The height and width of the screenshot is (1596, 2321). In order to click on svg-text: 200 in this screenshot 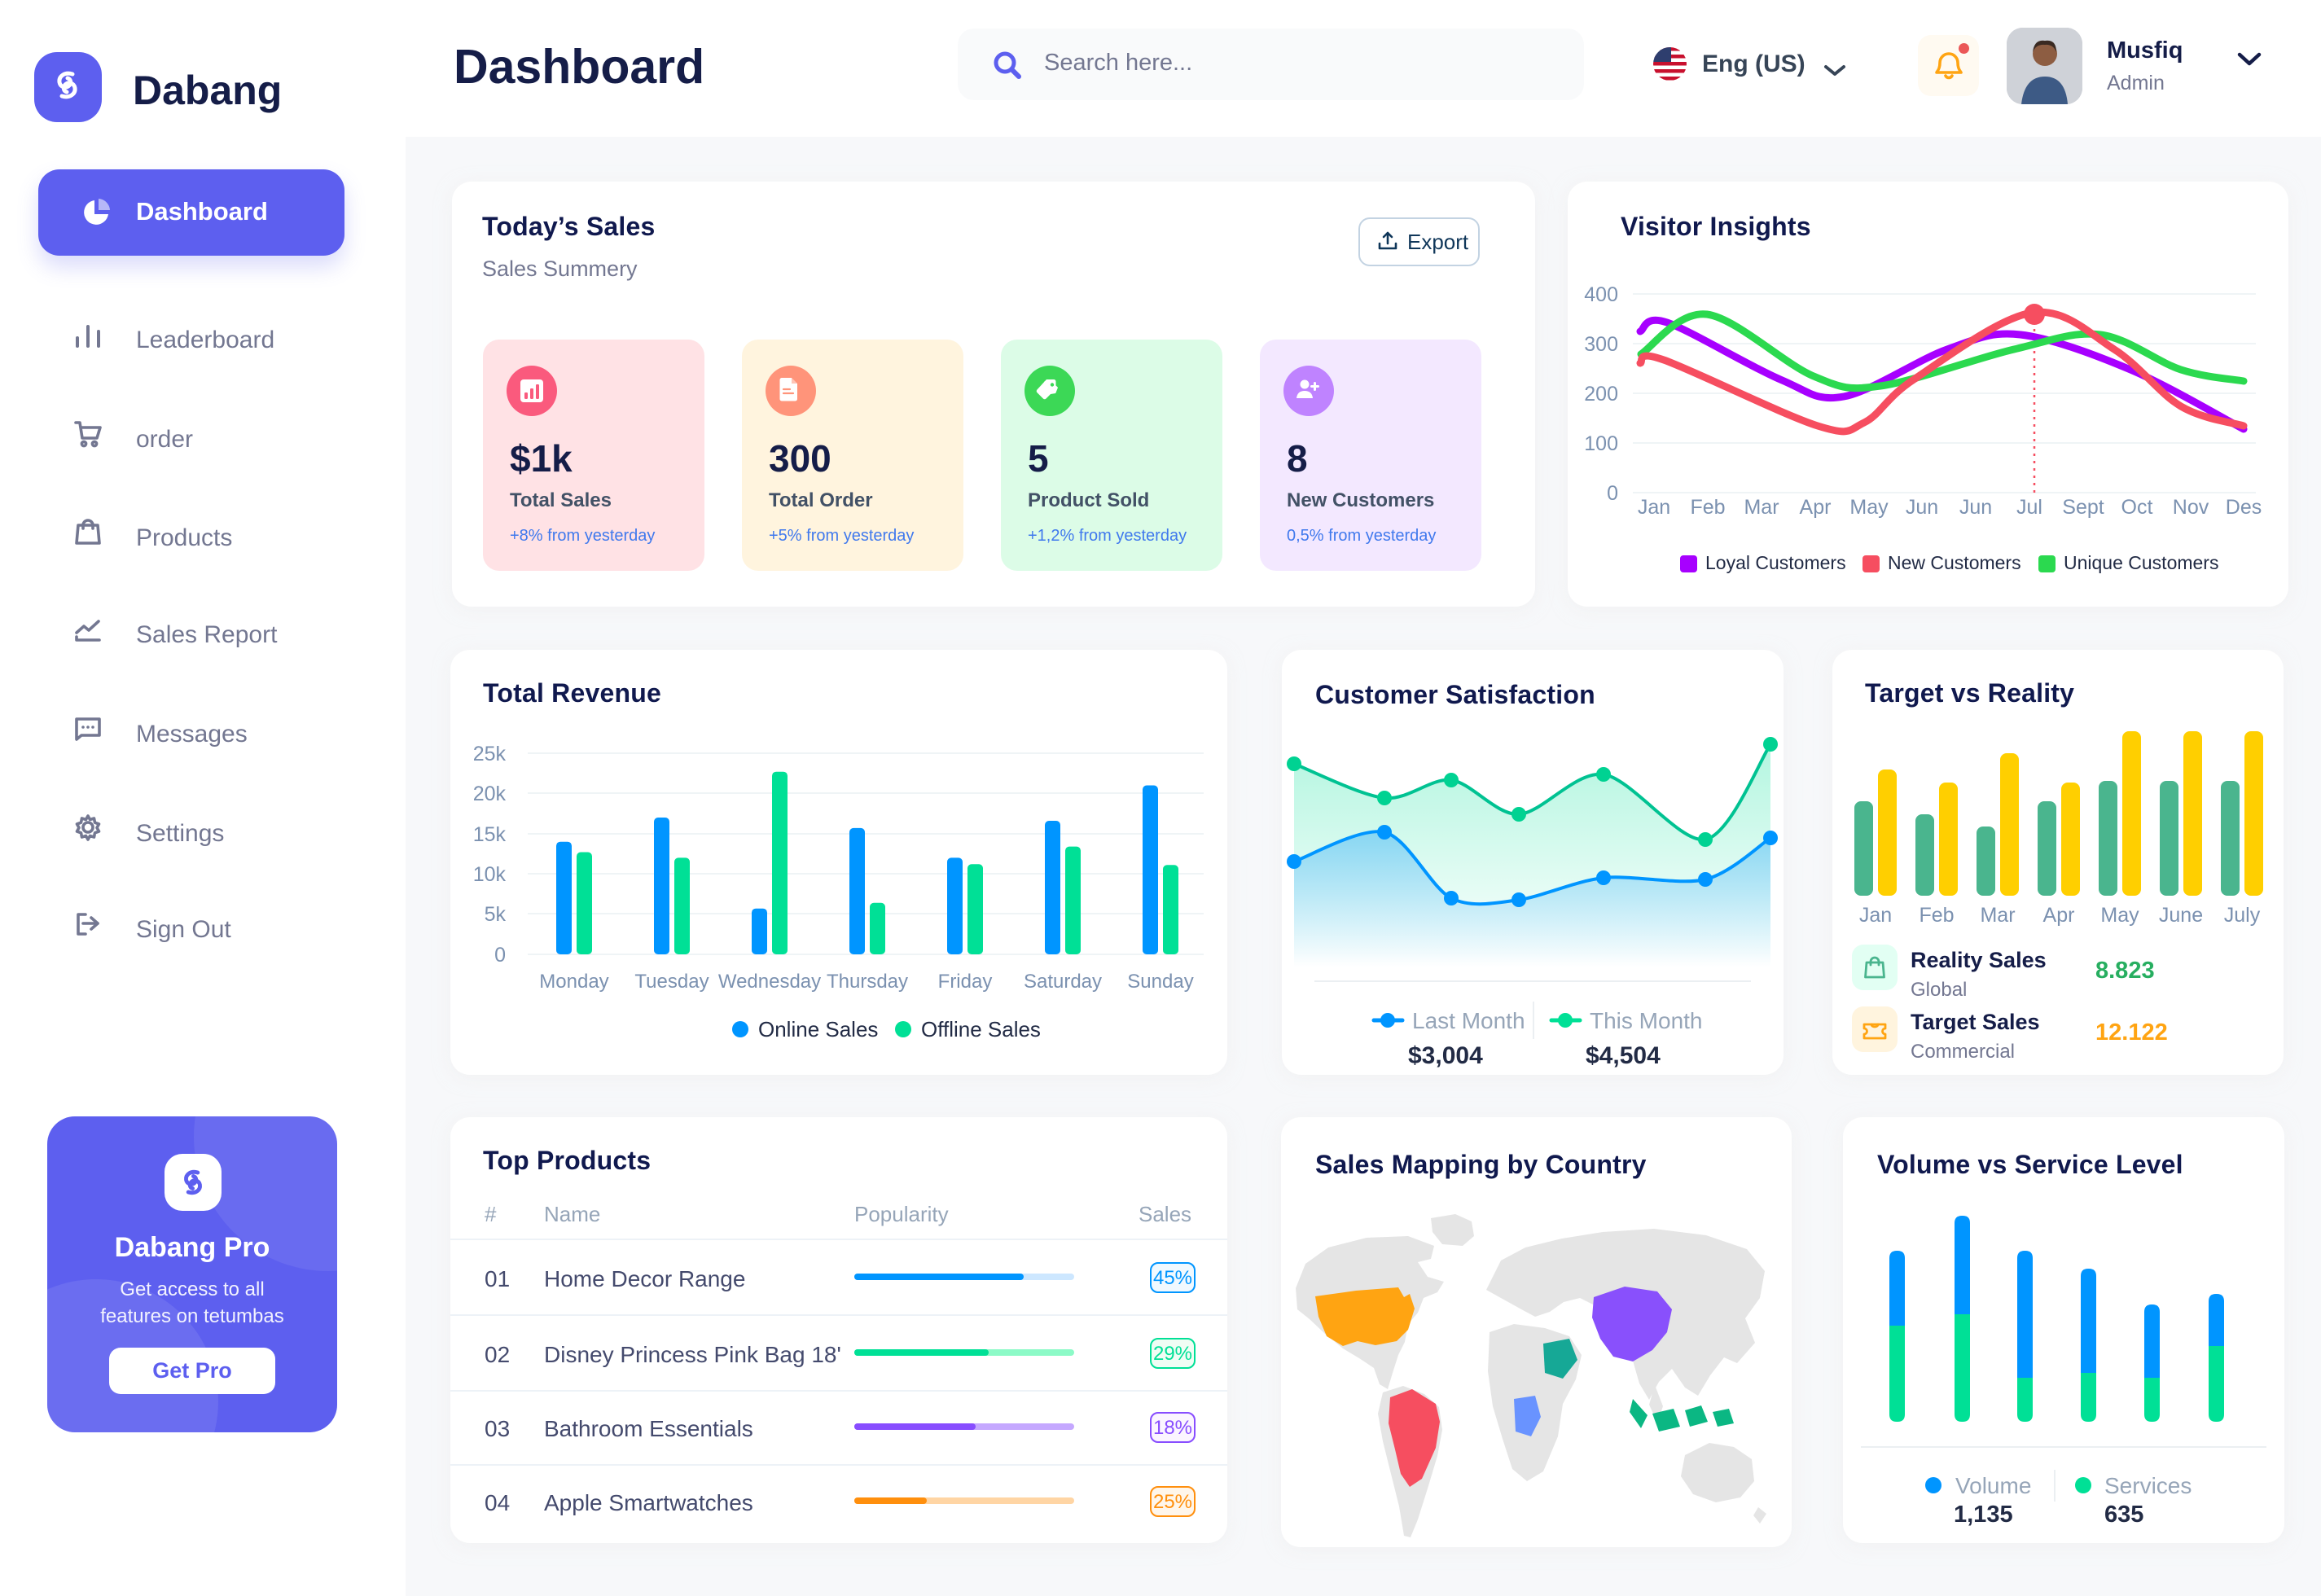, I will do `click(1601, 395)`.